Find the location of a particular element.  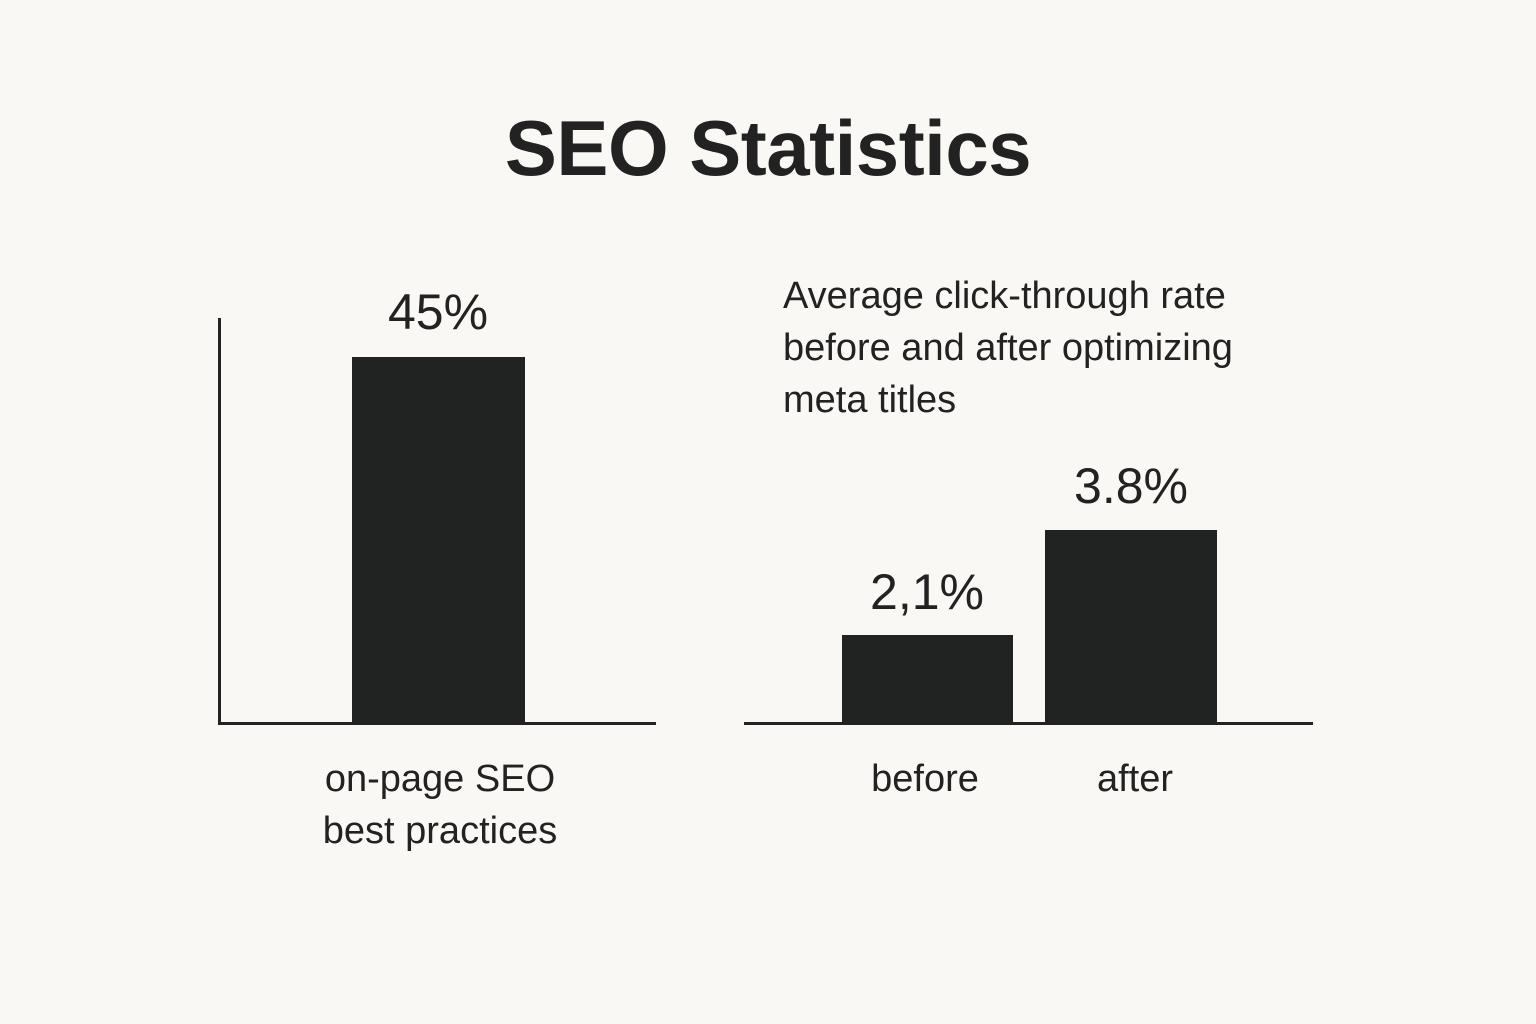

category-label-line-2: best practices is located at coordinates (440, 831).